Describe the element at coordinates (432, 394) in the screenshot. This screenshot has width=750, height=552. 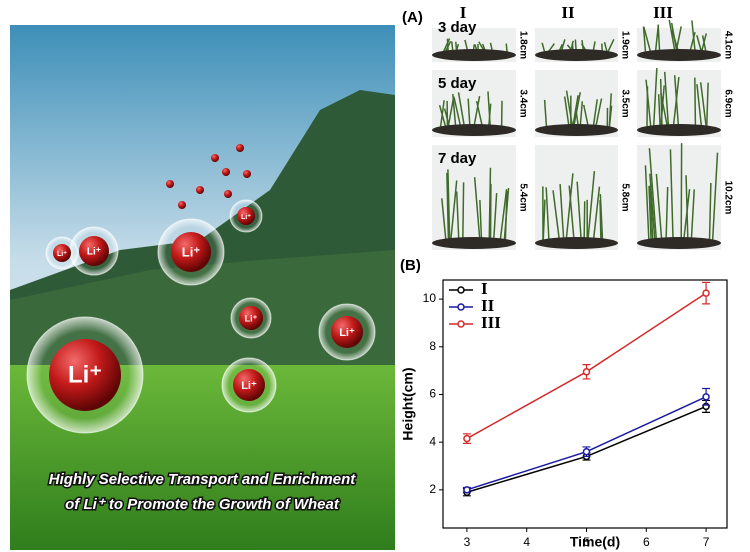
I see `y-tick-label: 6` at that location.